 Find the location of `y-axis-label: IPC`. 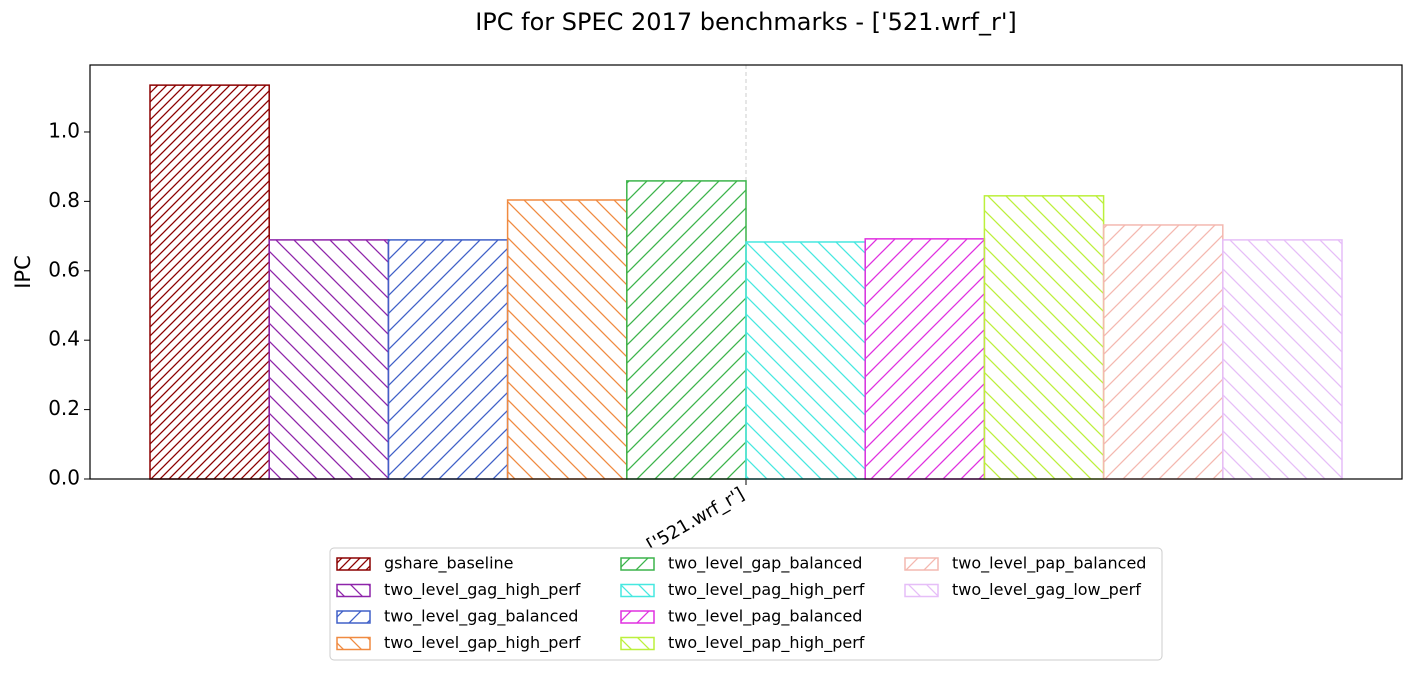

y-axis-label: IPC is located at coordinates (23, 272).